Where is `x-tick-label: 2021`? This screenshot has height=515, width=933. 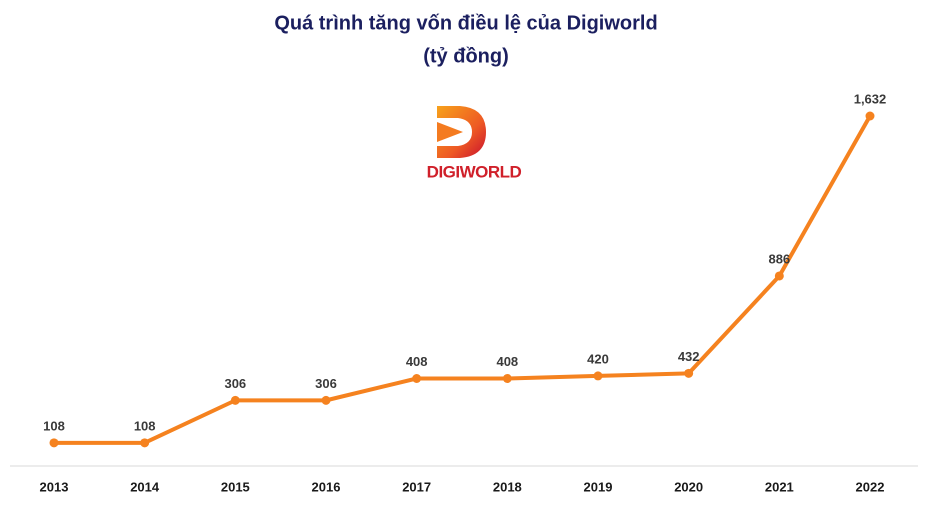 x-tick-label: 2021 is located at coordinates (779, 486).